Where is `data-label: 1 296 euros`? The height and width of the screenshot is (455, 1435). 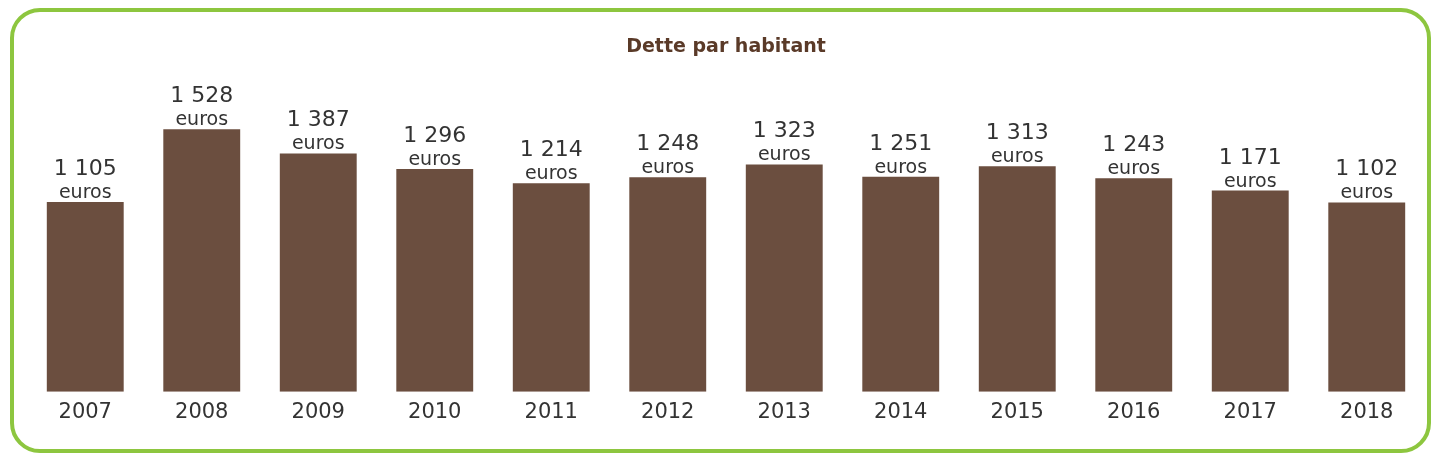 data-label: 1 296 euros is located at coordinates (435, 146).